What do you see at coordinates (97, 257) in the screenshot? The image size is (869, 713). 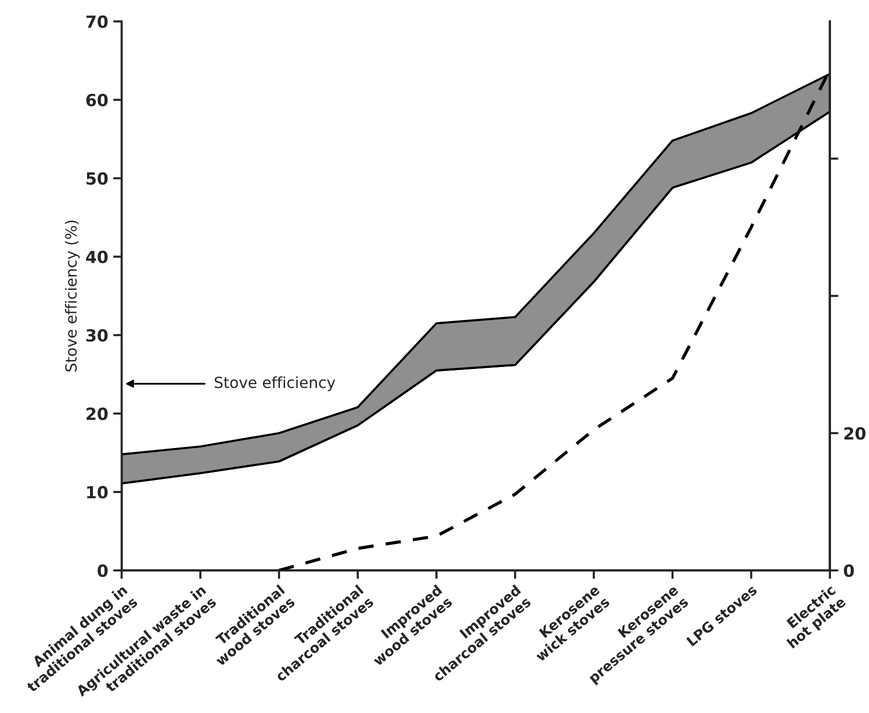 I see `y-tick-label: 40` at bounding box center [97, 257].